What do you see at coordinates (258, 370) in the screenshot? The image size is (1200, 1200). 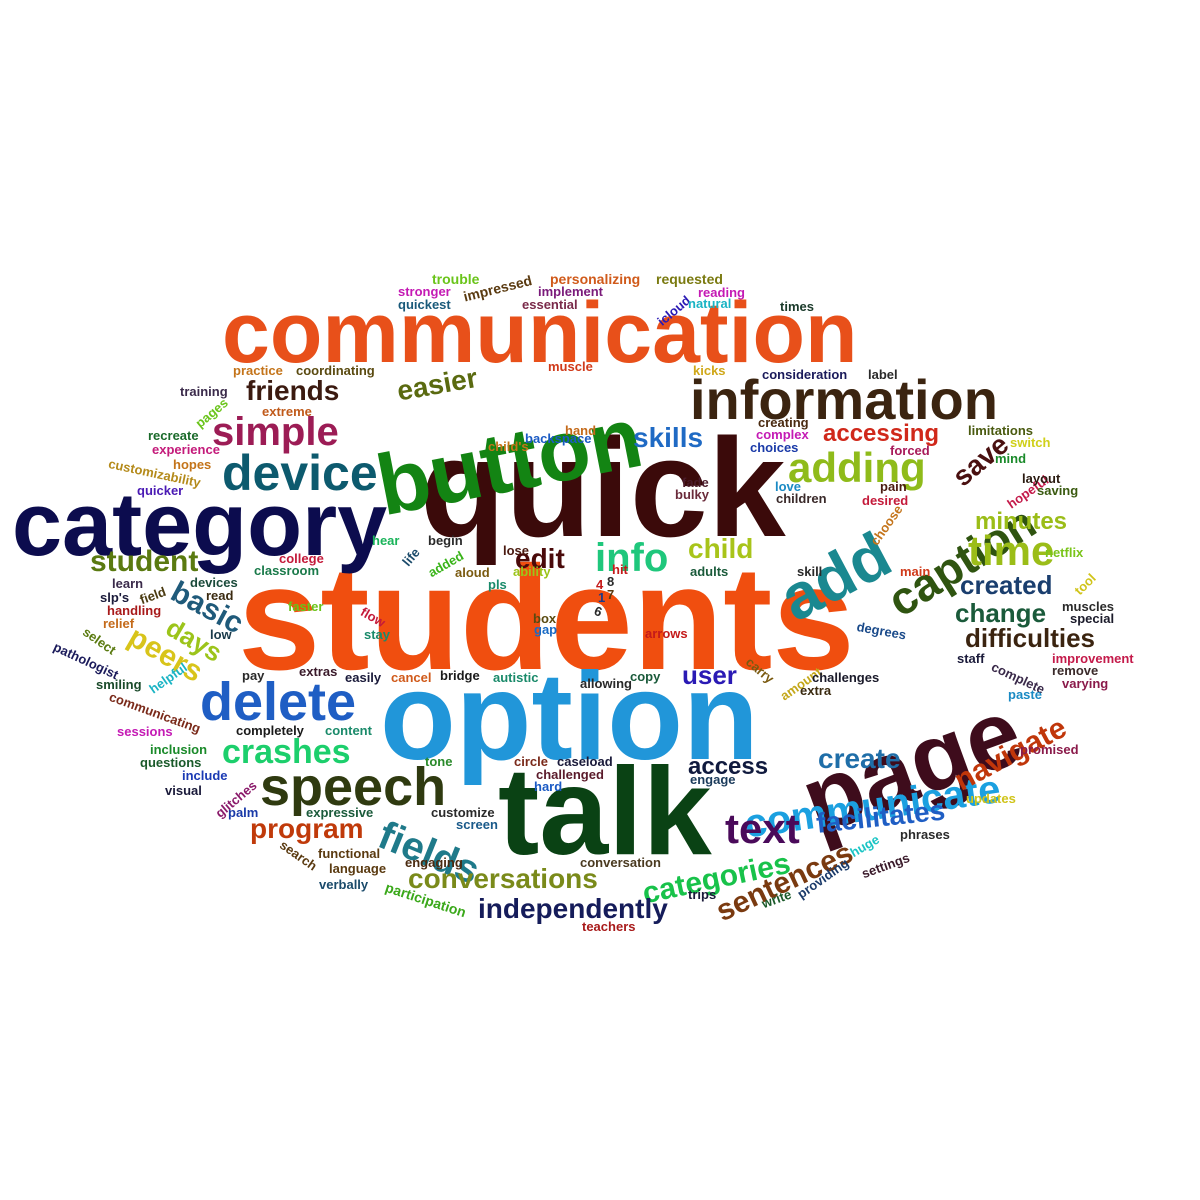 I see `word-practice: practice` at bounding box center [258, 370].